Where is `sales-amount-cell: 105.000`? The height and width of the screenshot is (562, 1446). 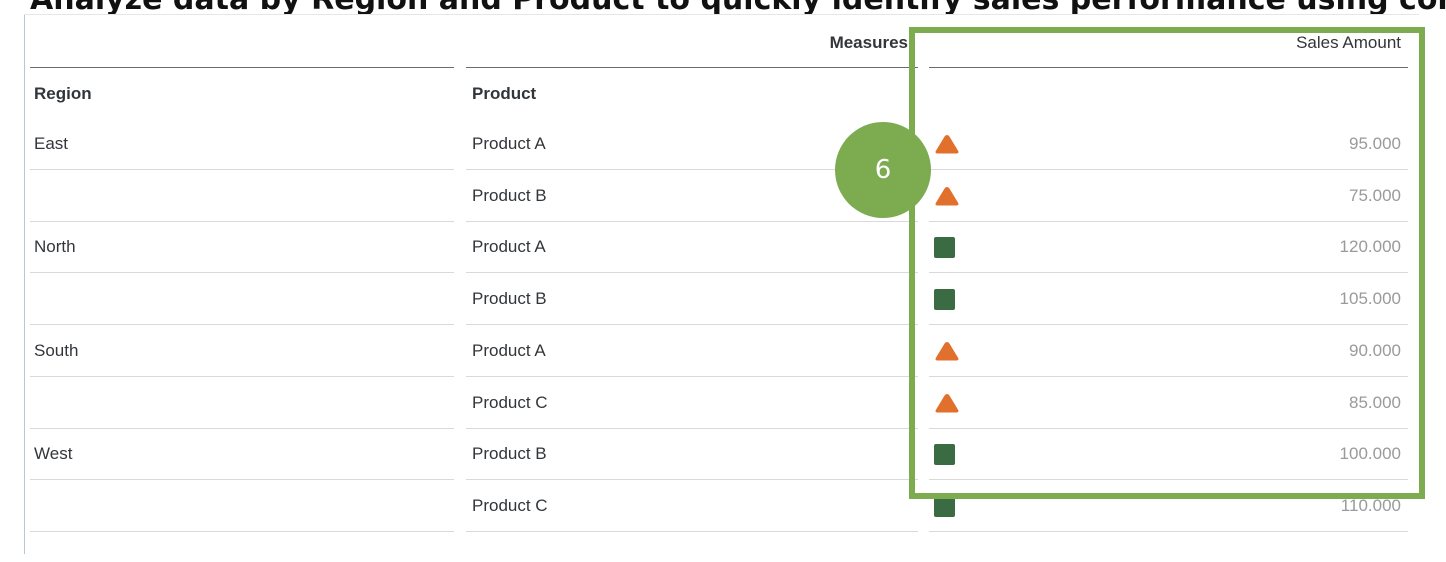
sales-amount-cell: 105.000 is located at coordinates (1370, 299).